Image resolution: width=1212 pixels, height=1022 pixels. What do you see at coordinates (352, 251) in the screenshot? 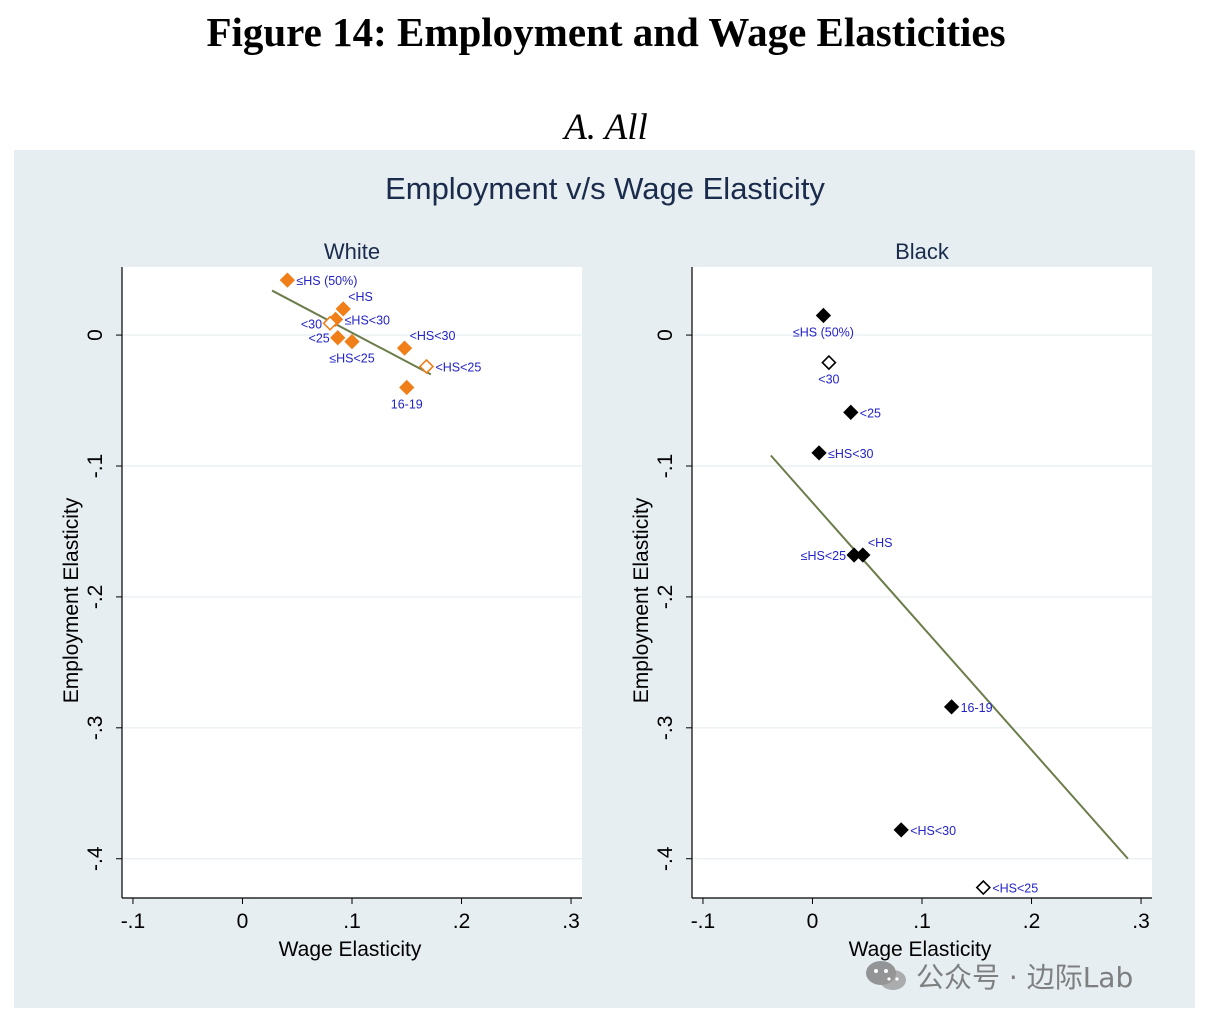
I see `panel-subtitle: White` at bounding box center [352, 251].